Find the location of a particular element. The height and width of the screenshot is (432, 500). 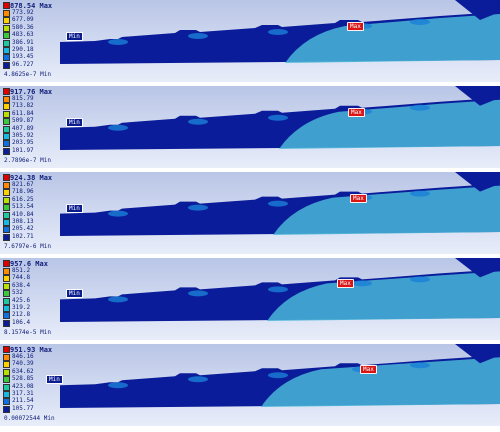

legend-level-label: 205.42 is located at coordinates (23, 229).